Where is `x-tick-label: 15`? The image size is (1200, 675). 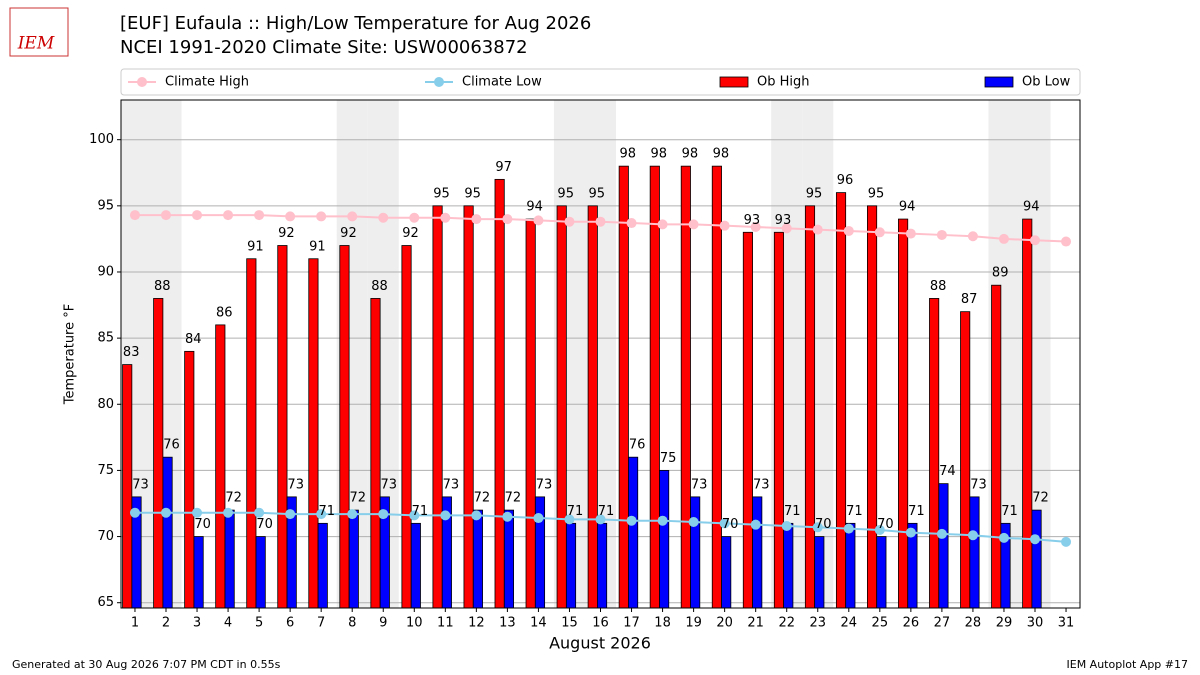 x-tick-label: 15 is located at coordinates (569, 623).